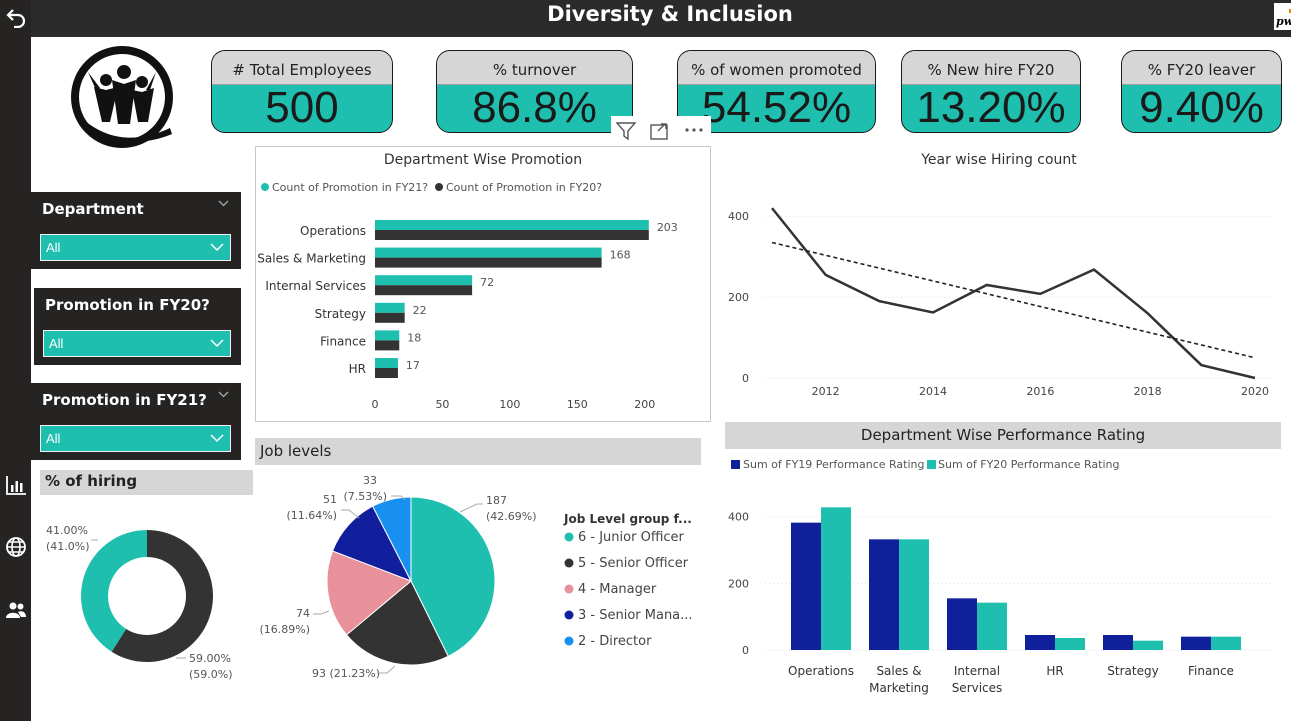  I want to click on x-tick-label: 2018, so click(1148, 391).